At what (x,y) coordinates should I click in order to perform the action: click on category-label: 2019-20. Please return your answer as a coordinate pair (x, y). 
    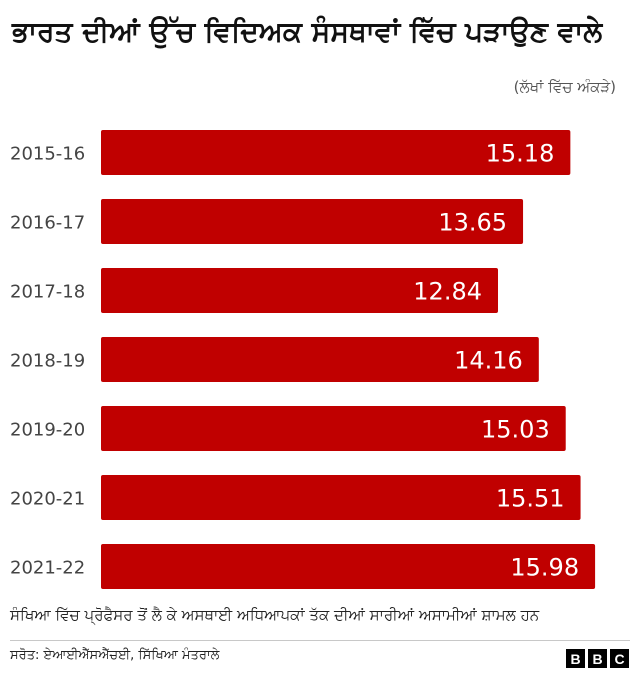
    Looking at the image, I should click on (47, 430).